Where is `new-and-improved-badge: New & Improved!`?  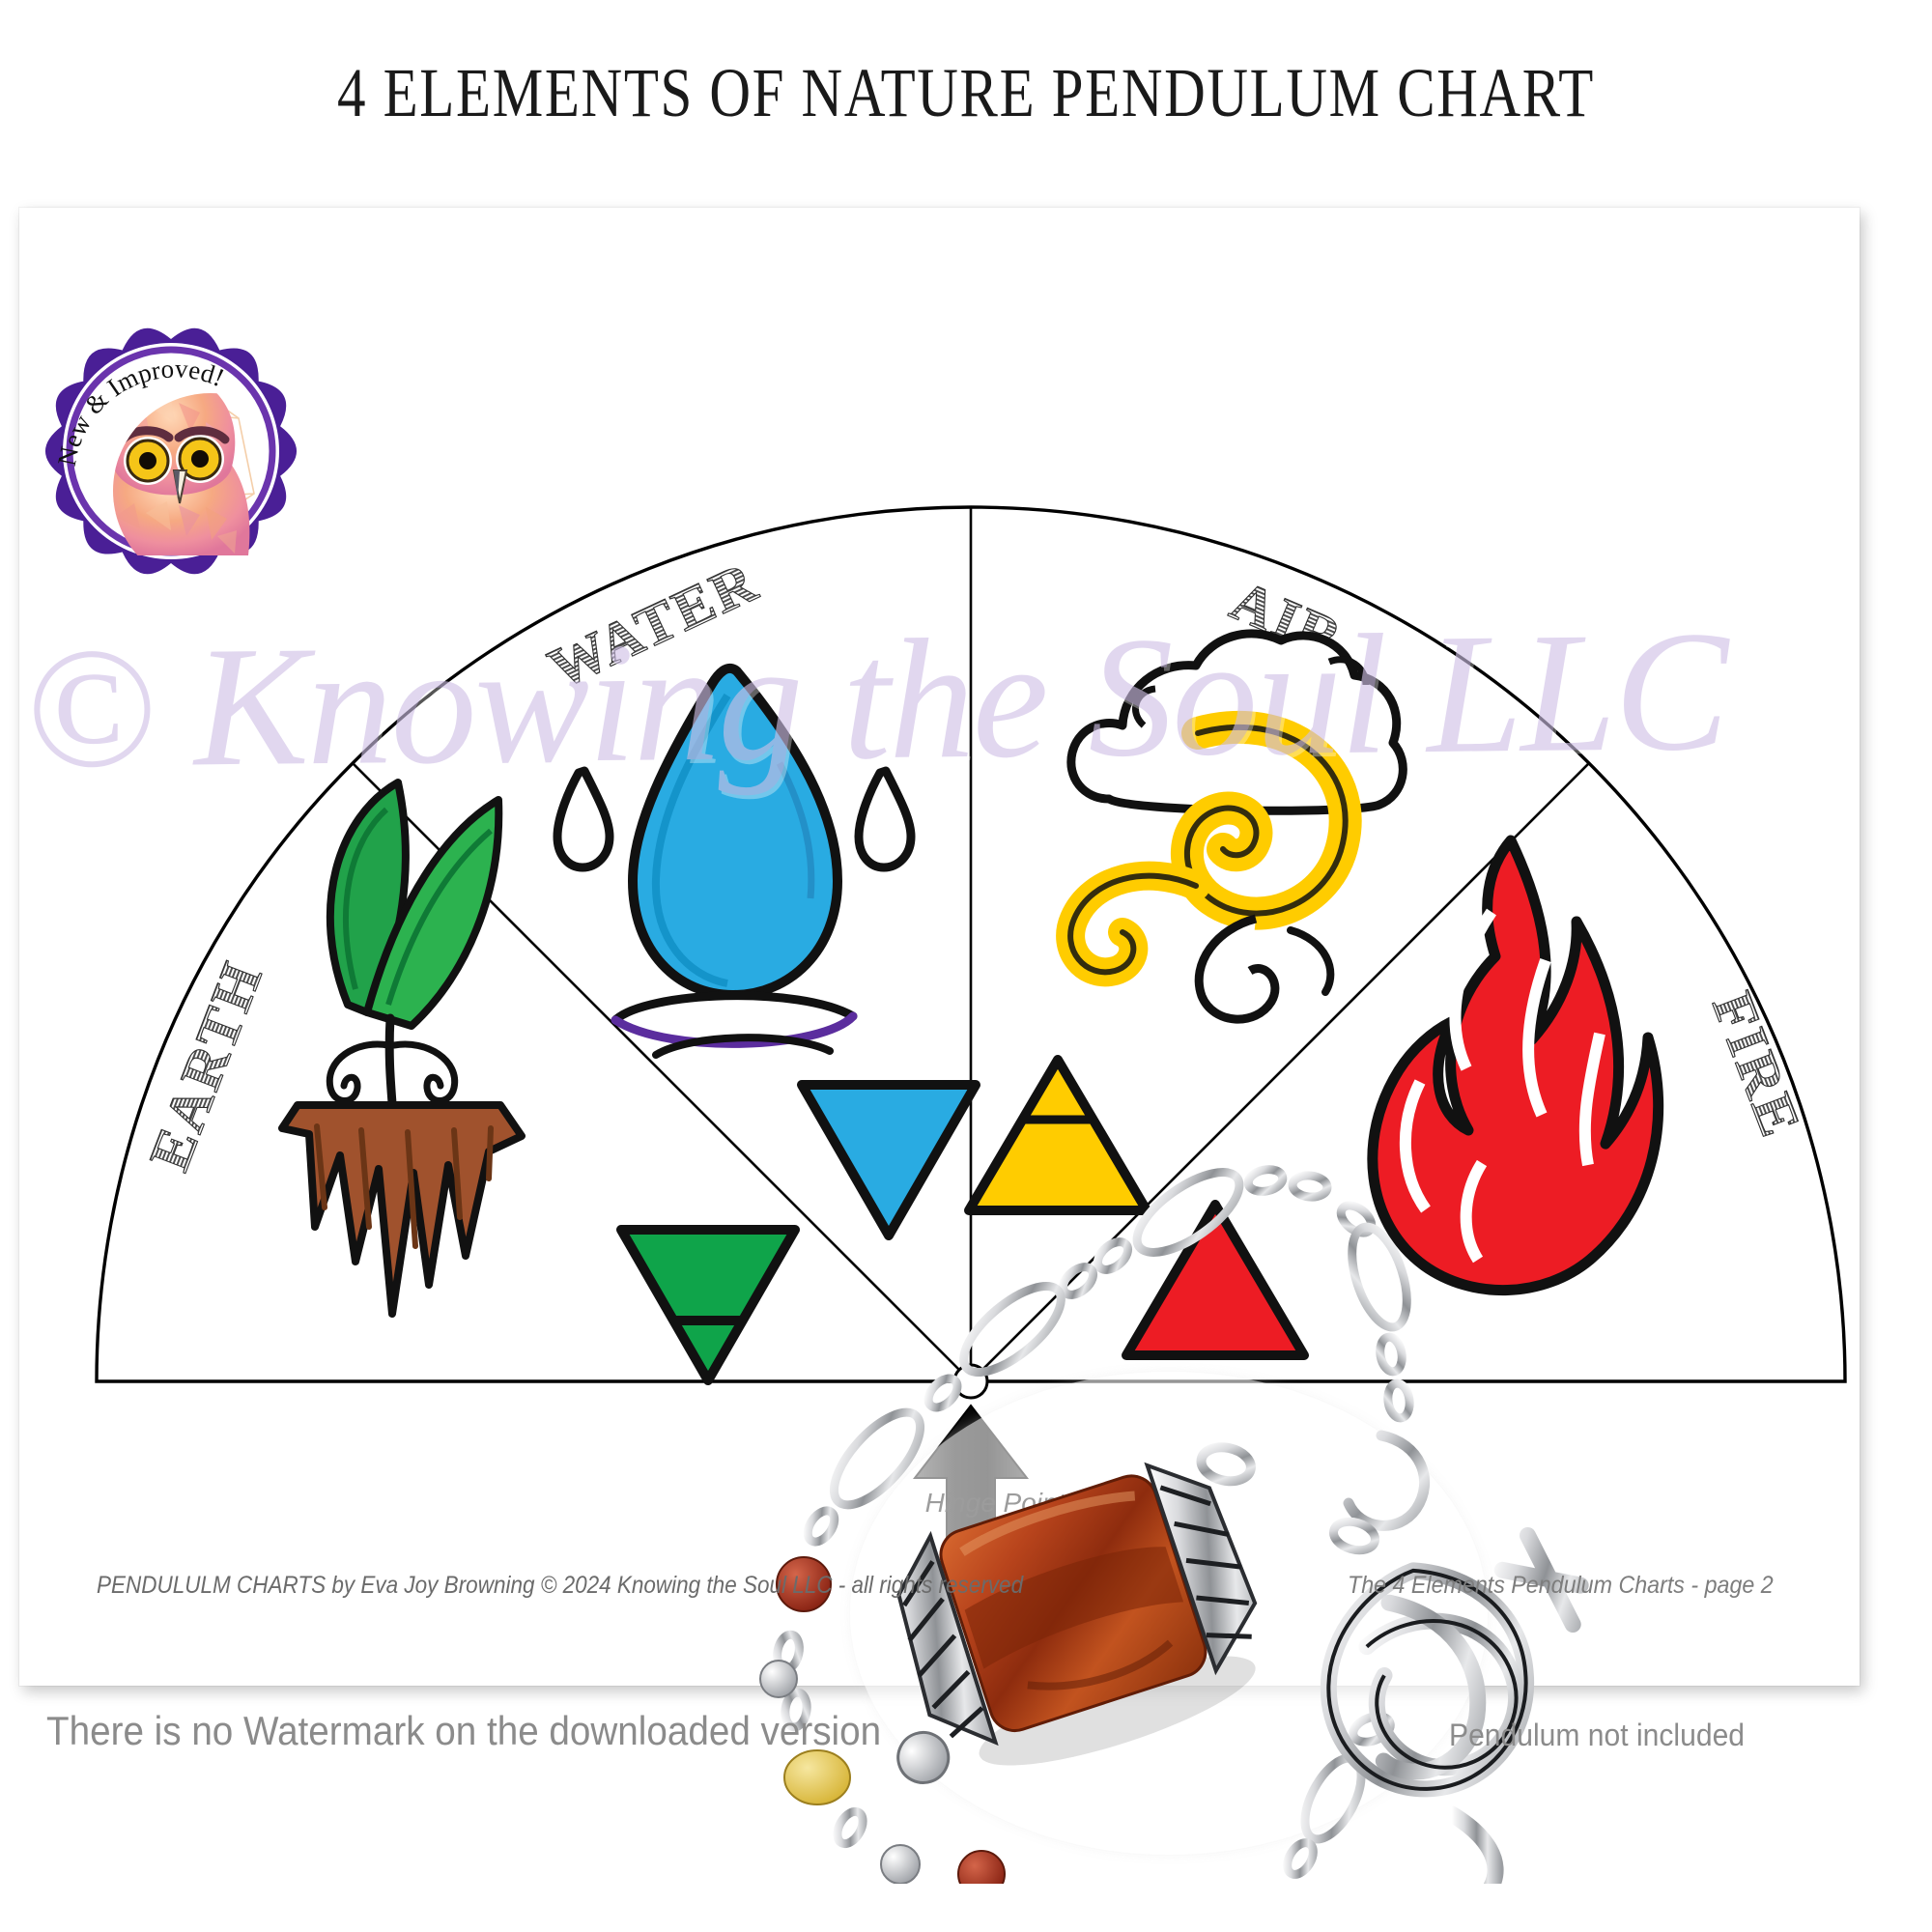
new-and-improved-badge: New & Improved! is located at coordinates (171, 451).